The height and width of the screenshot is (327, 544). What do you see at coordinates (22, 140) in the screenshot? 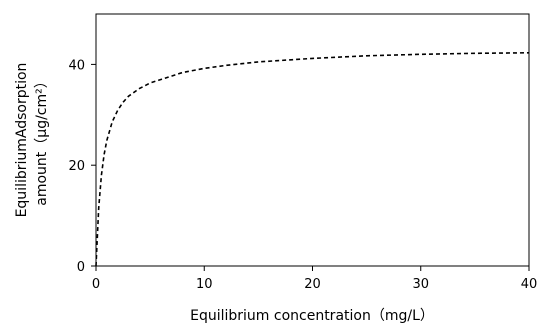
I see `y-axis-title-line-1: EquilibriumAdsorption` at bounding box center [22, 140].